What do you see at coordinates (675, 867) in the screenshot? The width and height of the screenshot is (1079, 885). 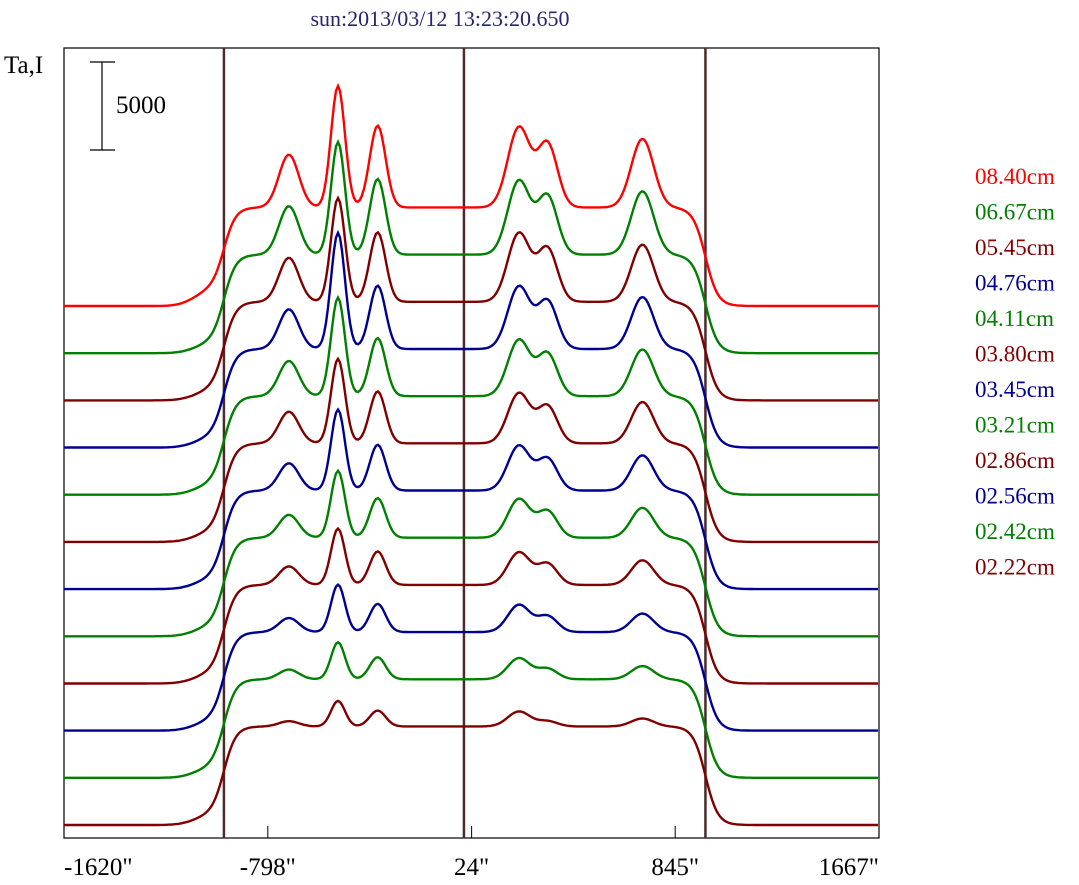 I see `x-tick-label: 845"` at bounding box center [675, 867].